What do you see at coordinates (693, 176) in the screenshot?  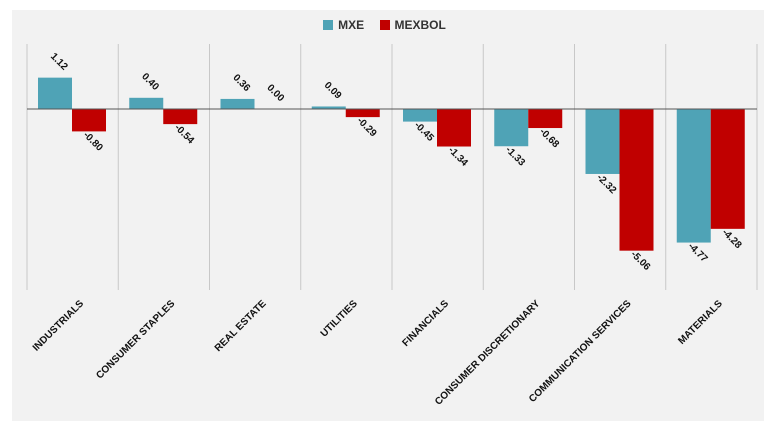 I see `bar-mxe-materials` at bounding box center [693, 176].